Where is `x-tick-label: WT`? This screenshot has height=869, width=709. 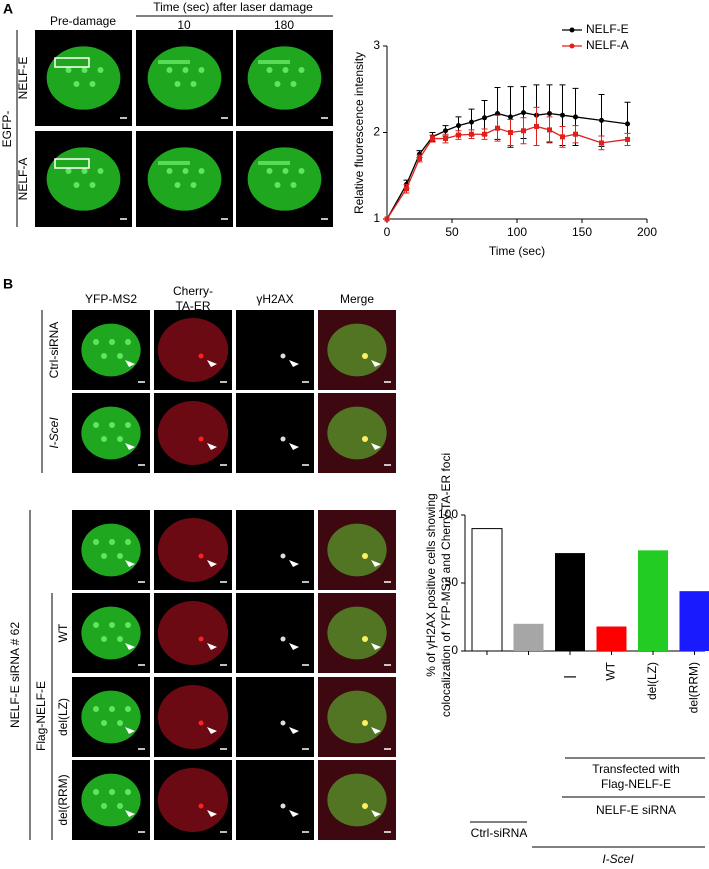
x-tick-label: WT is located at coordinates (611, 670).